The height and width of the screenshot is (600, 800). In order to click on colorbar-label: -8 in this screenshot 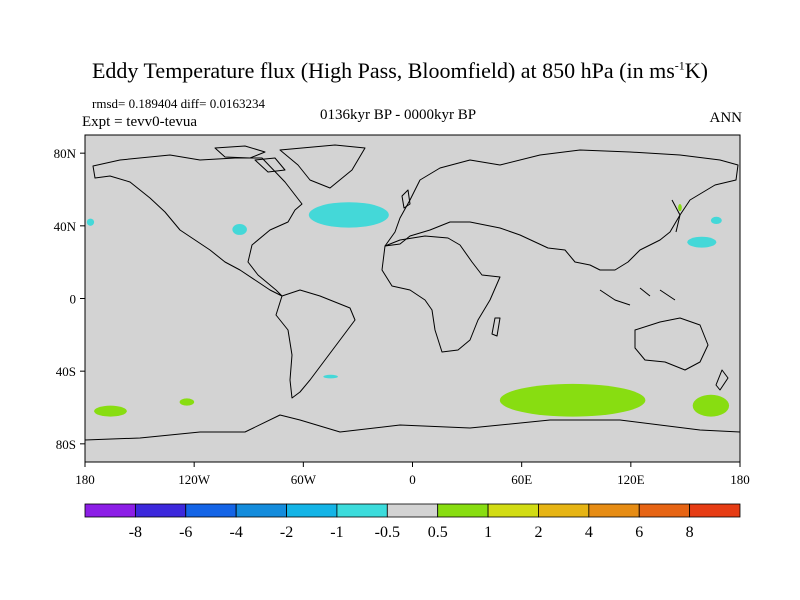, I will do `click(135, 532)`.